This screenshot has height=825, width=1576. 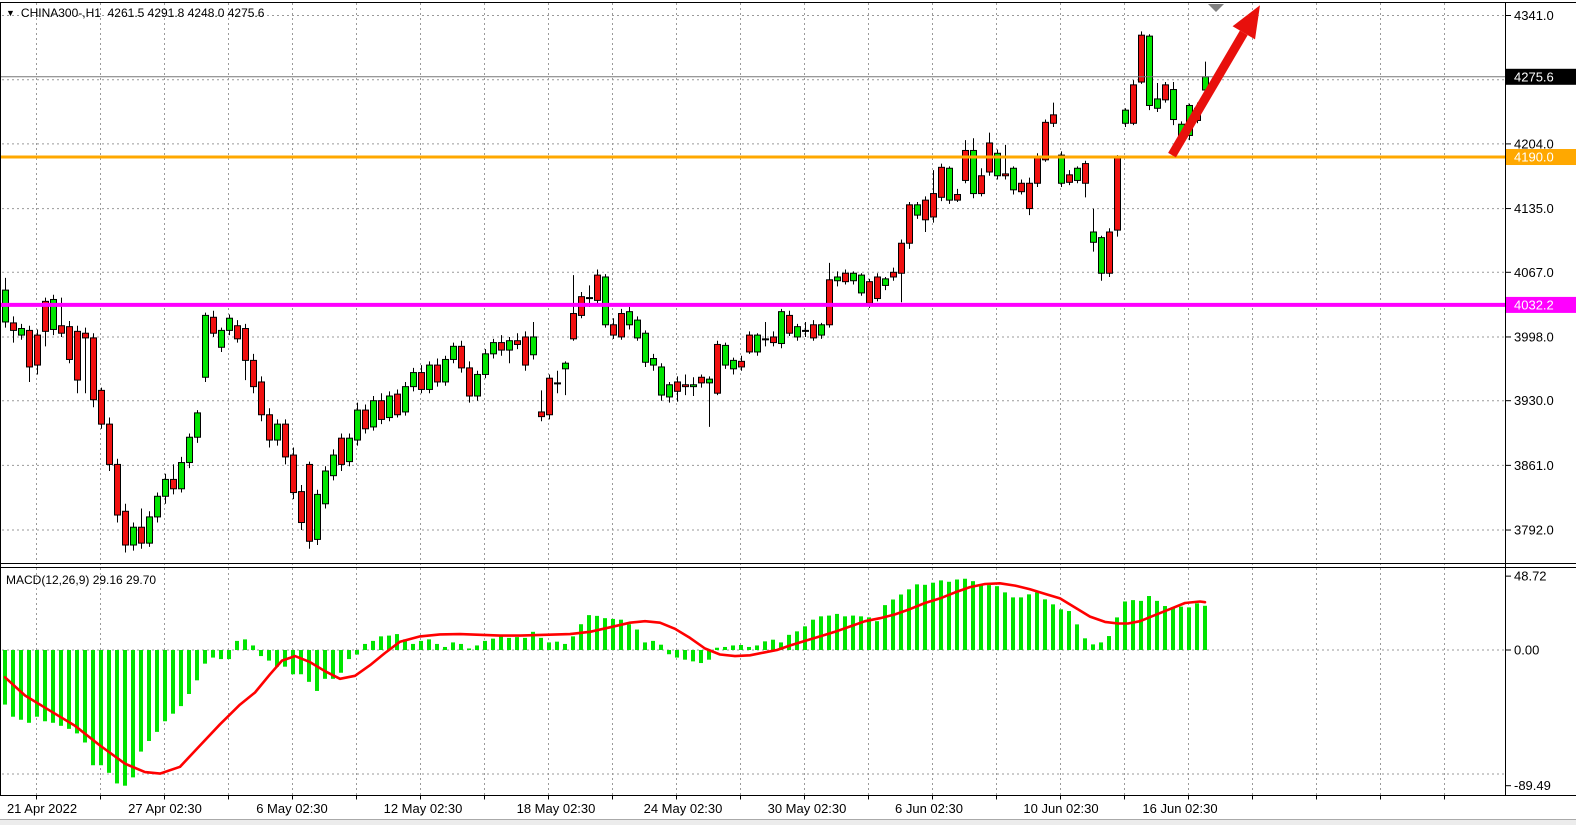 What do you see at coordinates (1216, 8) in the screenshot?
I see `chart-shift-marker-icon` at bounding box center [1216, 8].